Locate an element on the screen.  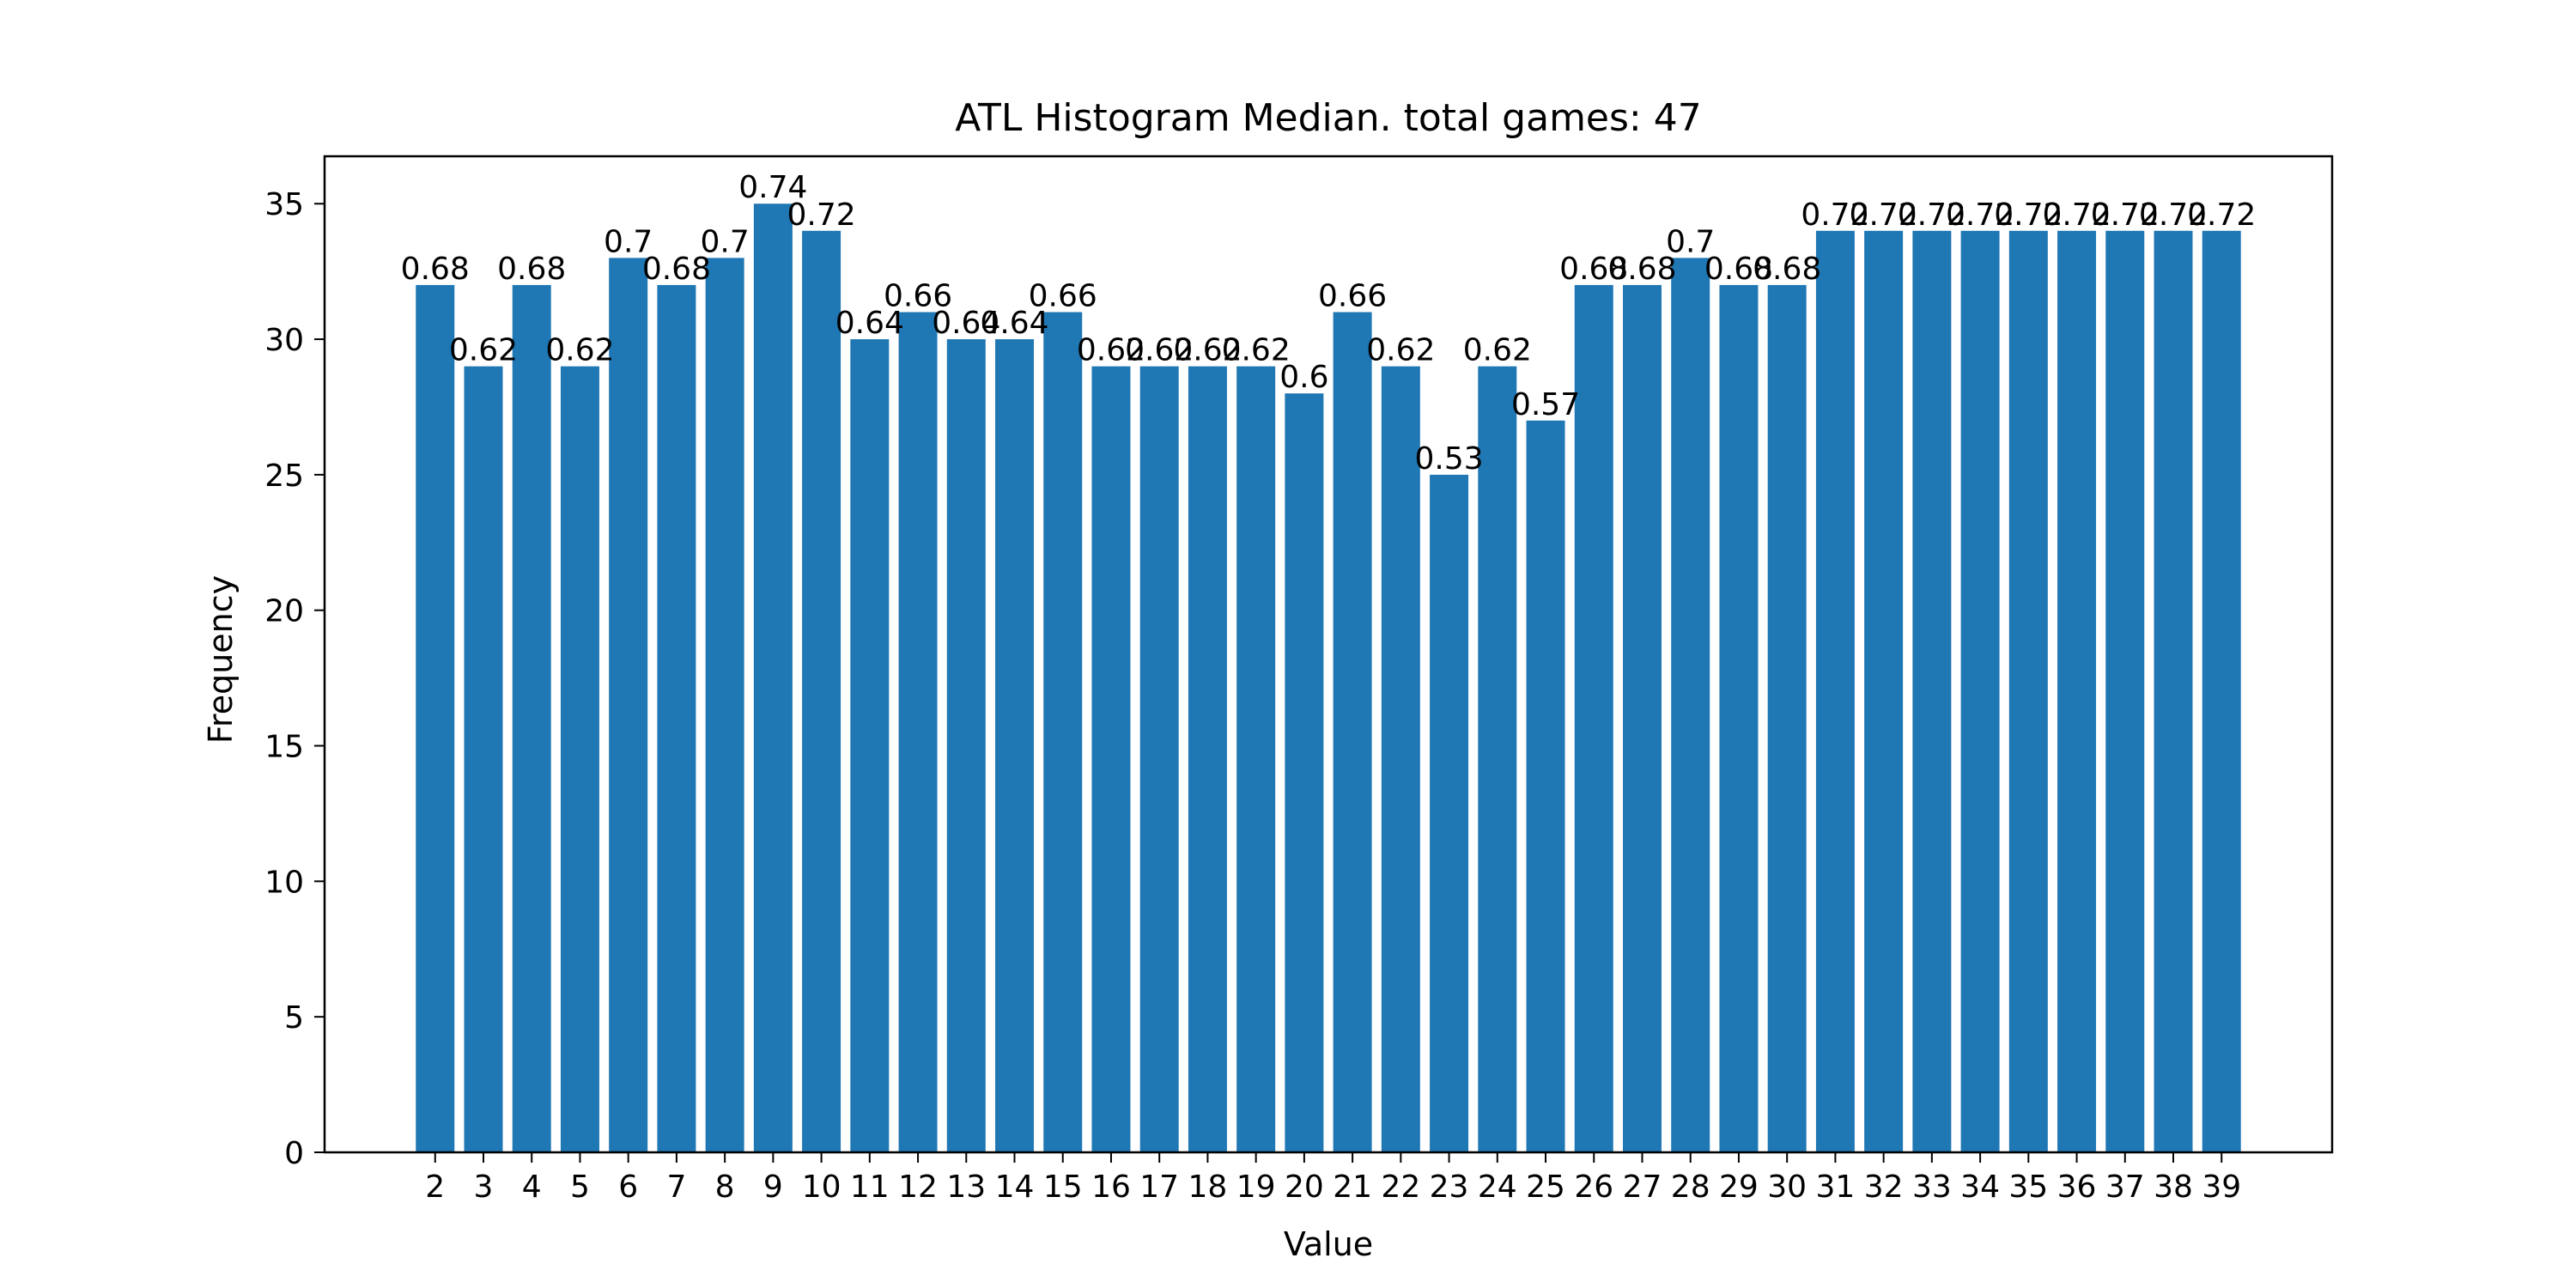
chart-title: ATL Histogram Median. total games: 47 is located at coordinates (1328, 118).